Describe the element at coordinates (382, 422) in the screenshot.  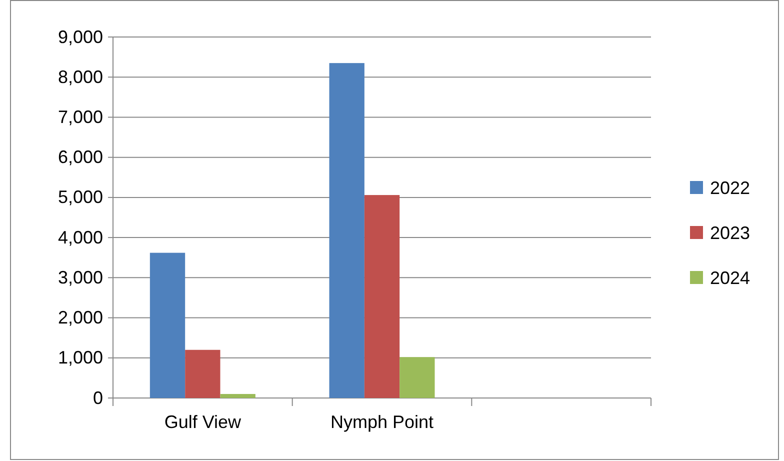
I see `x-tick-label: Nymph Point` at that location.